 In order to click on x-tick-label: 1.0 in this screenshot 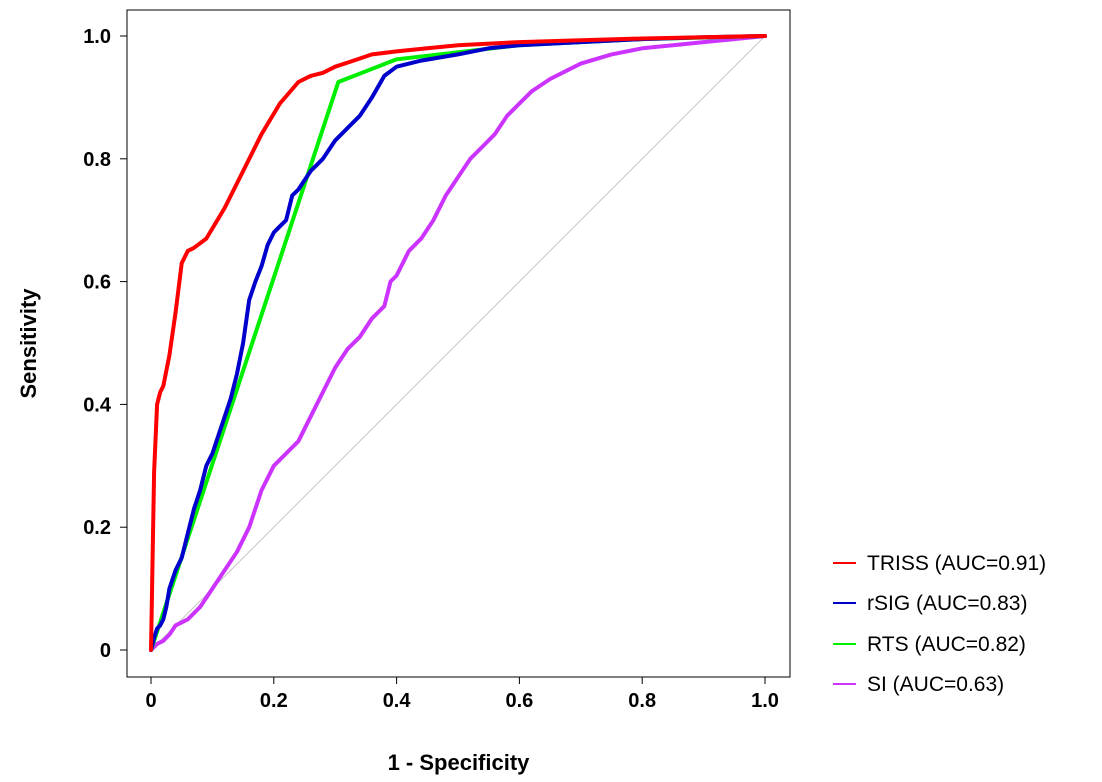, I will do `click(765, 701)`.